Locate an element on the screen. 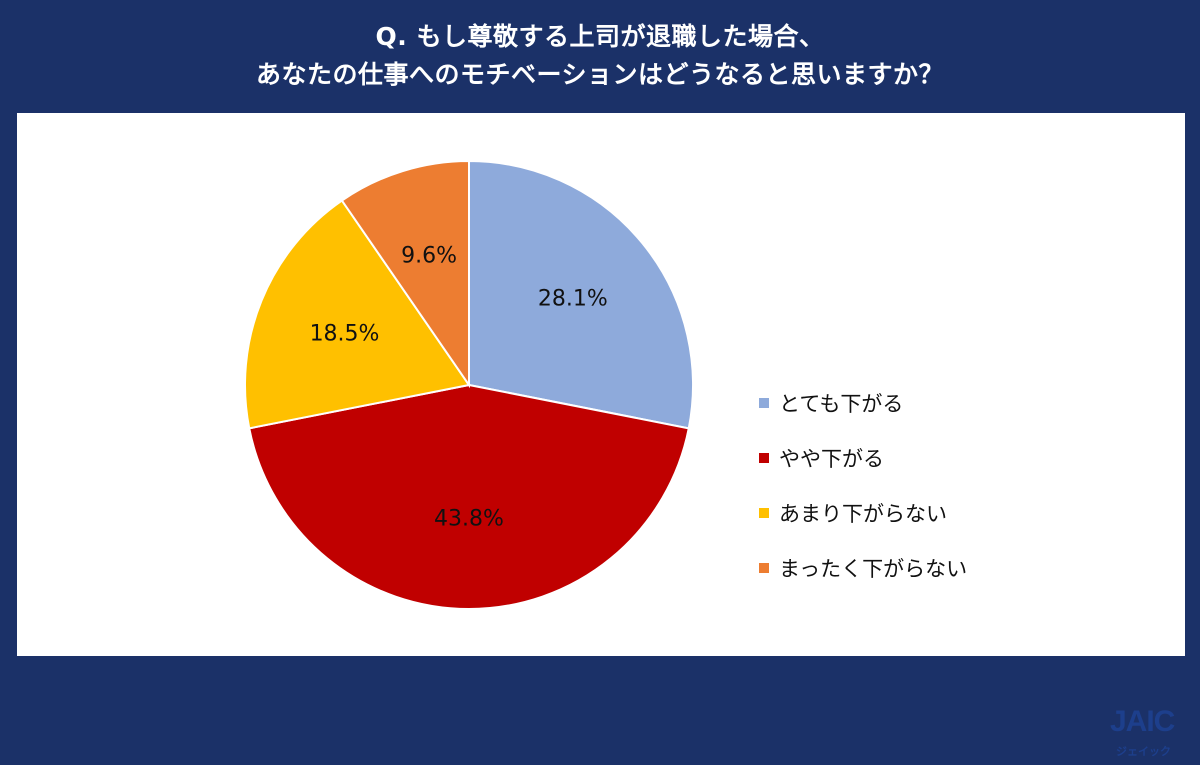 The image size is (1200, 765). logo-subtitle: ジェイック is located at coordinates (1143, 751).